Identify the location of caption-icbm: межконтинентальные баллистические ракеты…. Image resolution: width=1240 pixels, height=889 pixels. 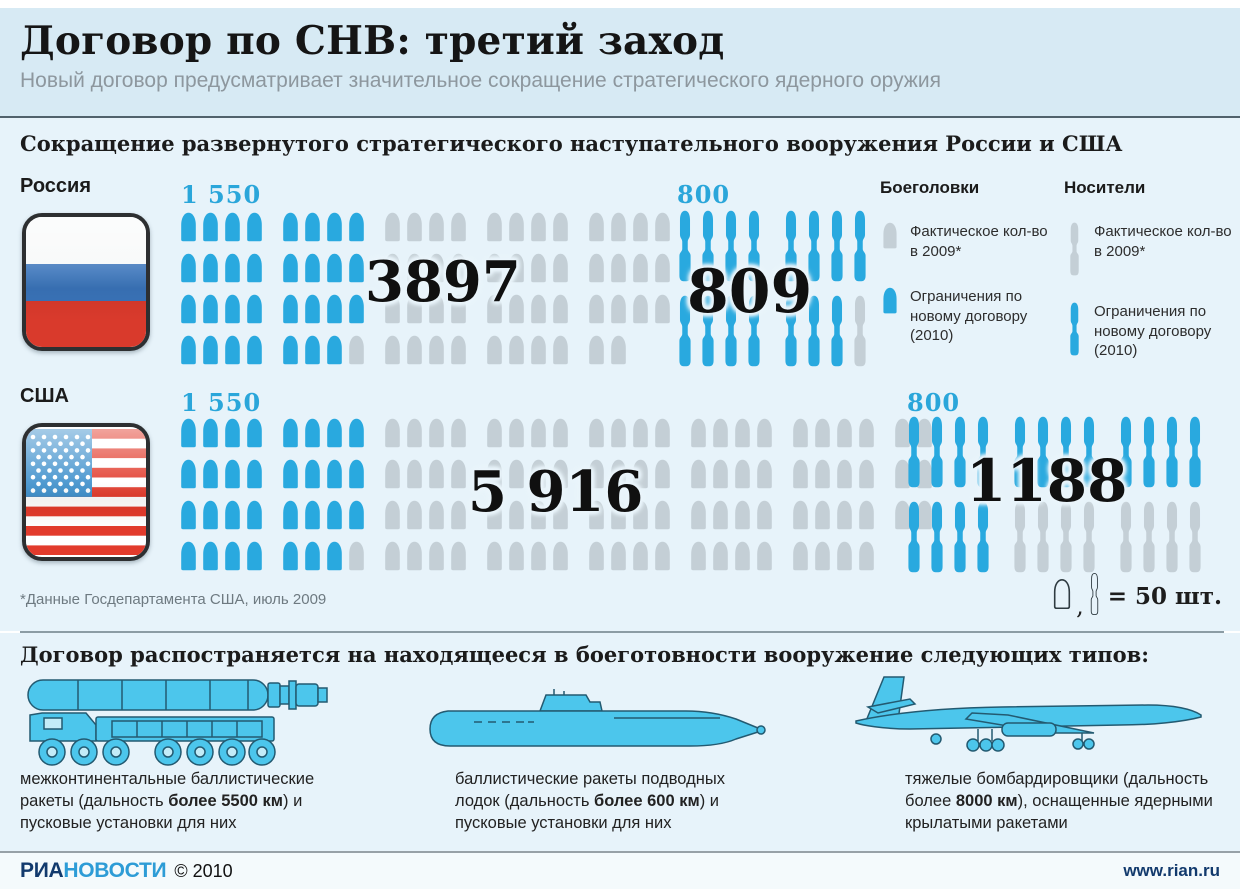
(167, 801).